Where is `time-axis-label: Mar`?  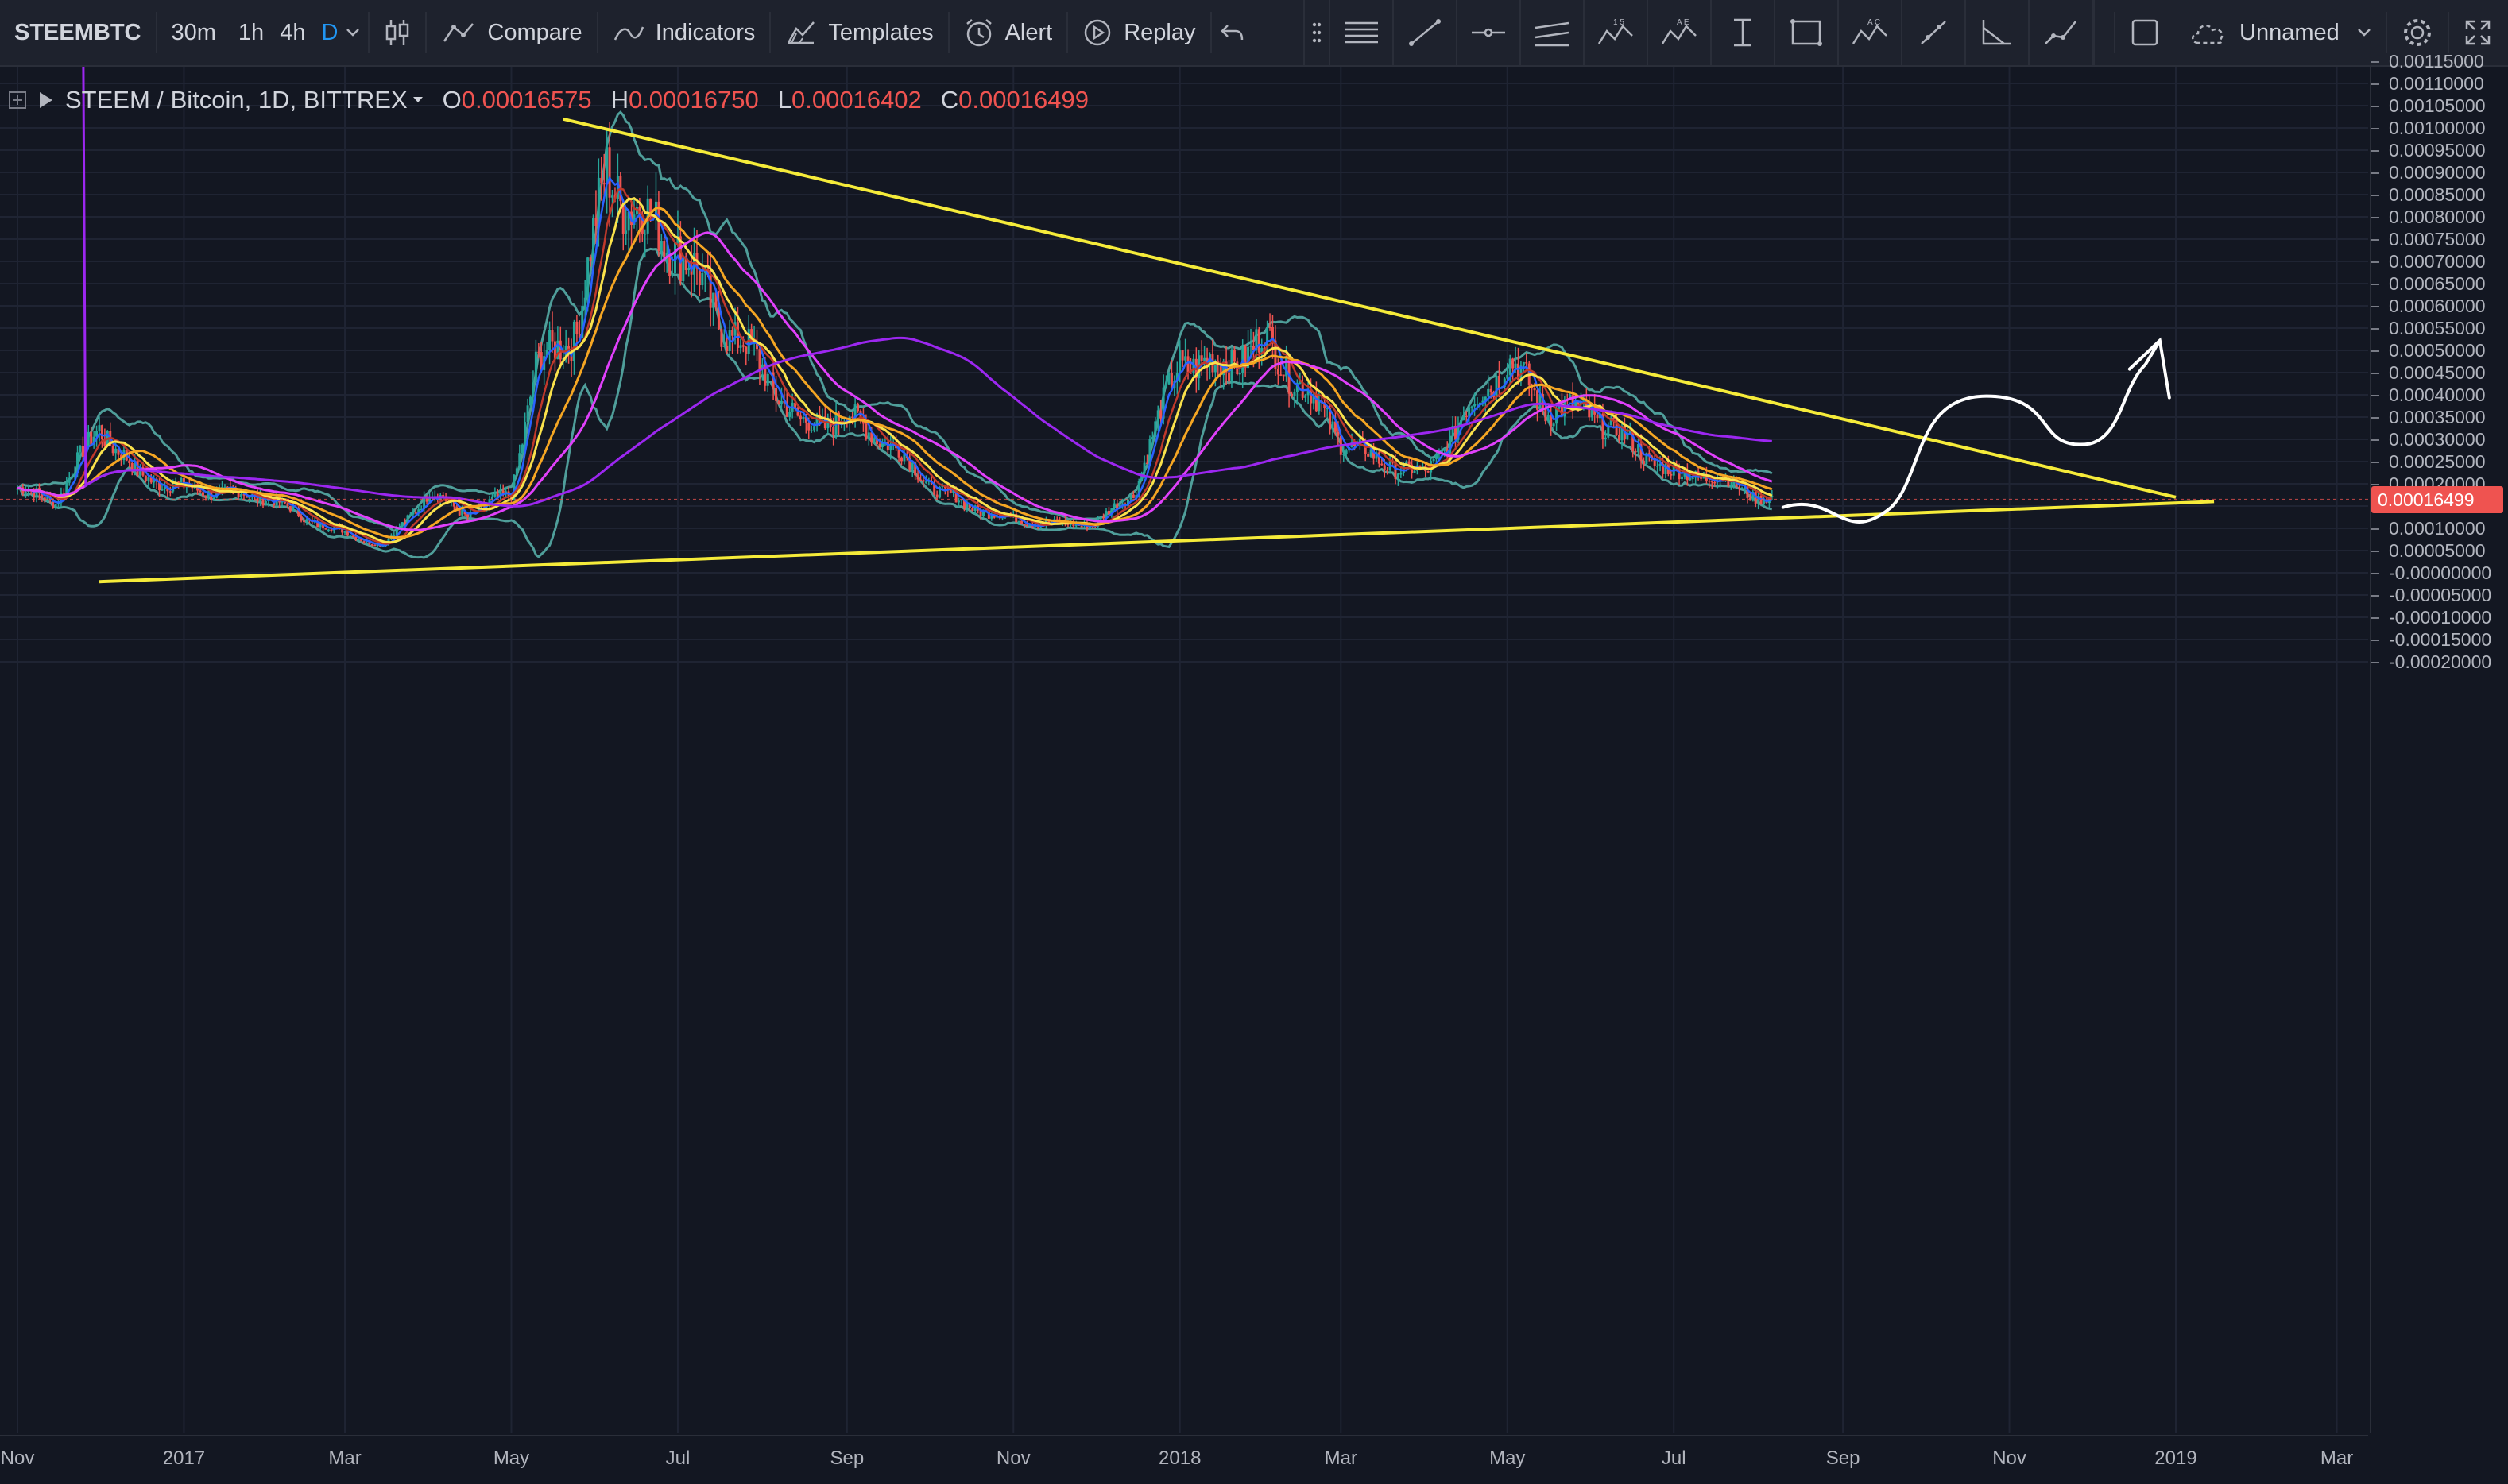
time-axis-label: Mar is located at coordinates (1340, 1458).